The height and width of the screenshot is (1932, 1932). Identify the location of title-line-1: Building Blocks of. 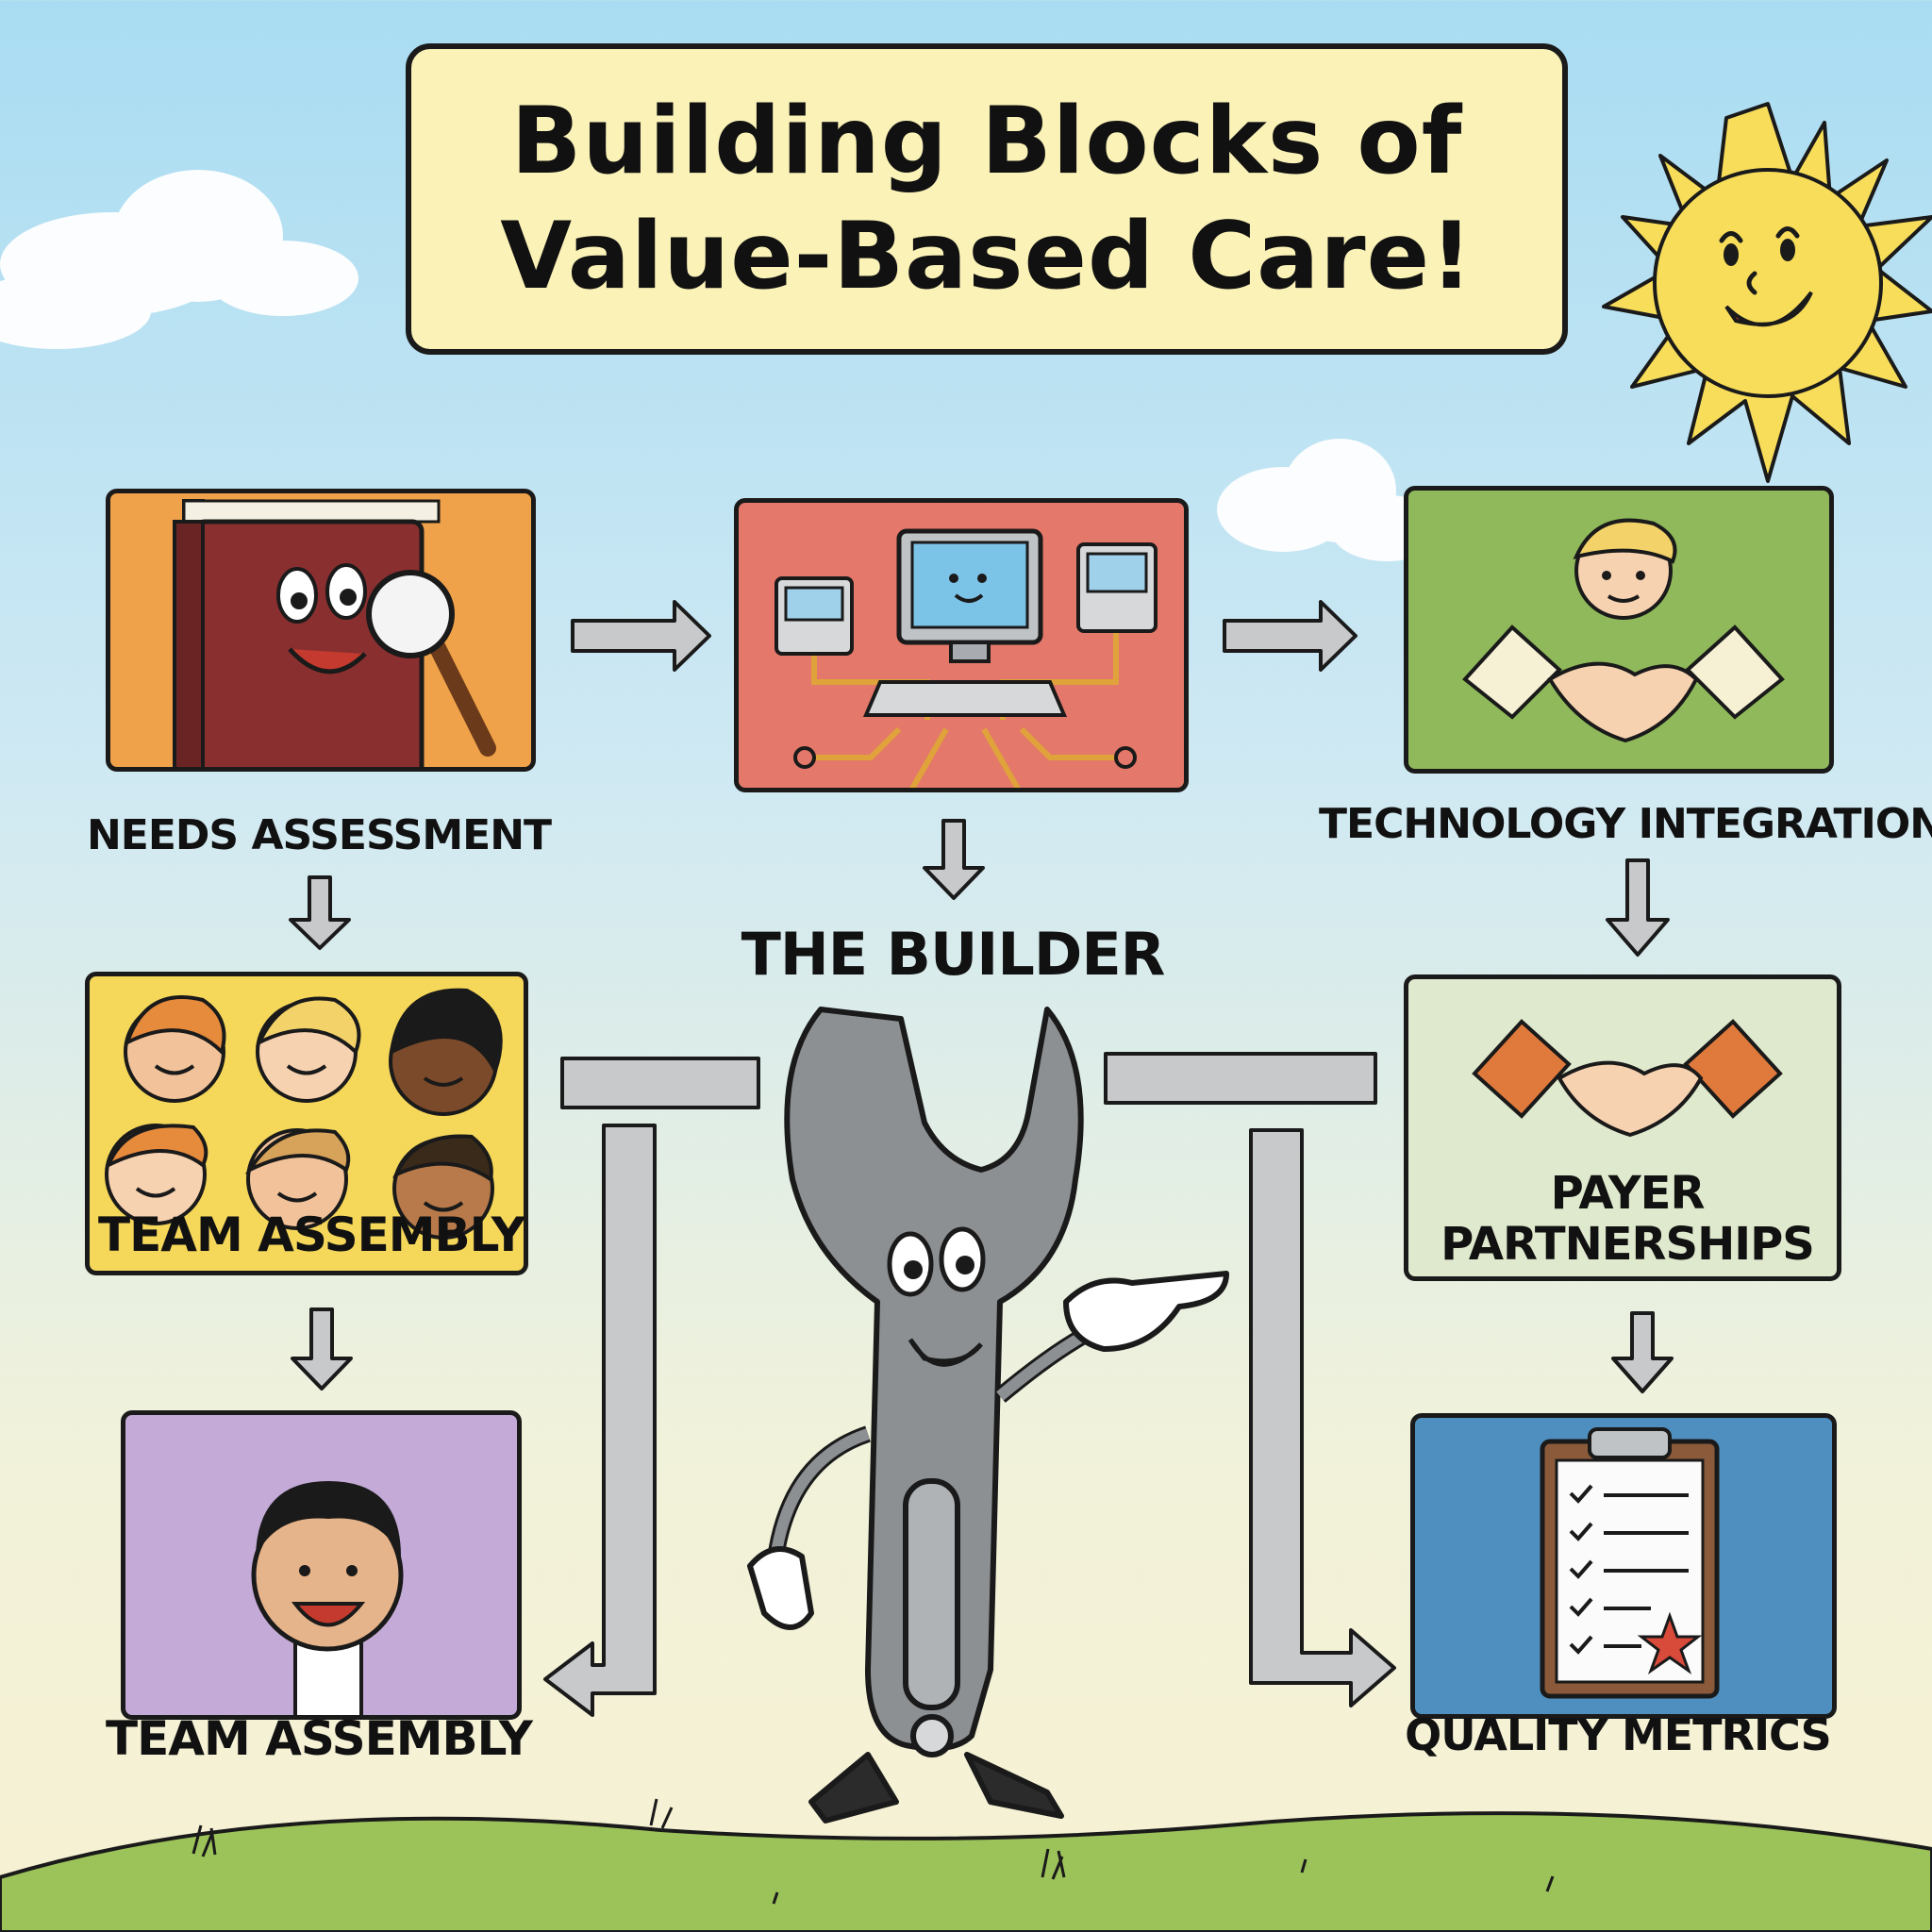
(986, 141).